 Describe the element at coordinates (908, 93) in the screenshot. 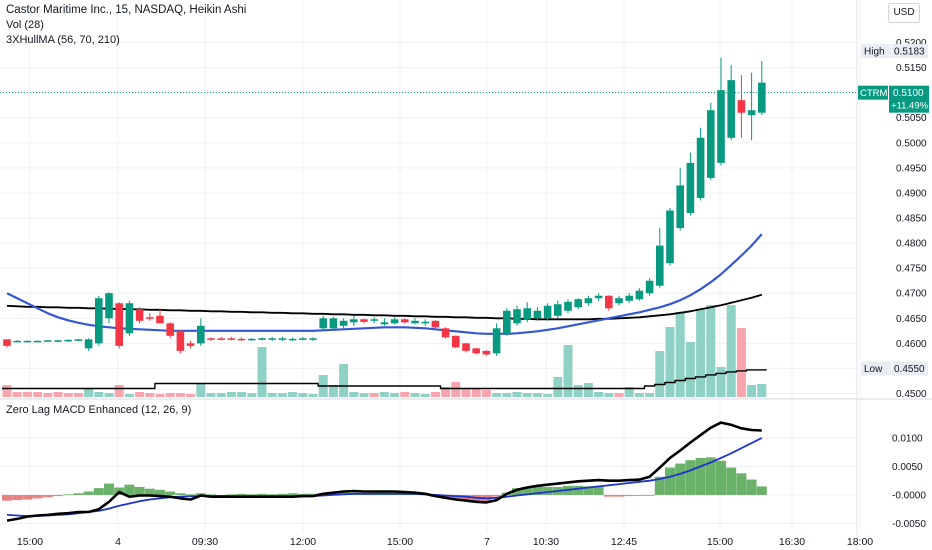

I see `last-price: 0.5100` at that location.